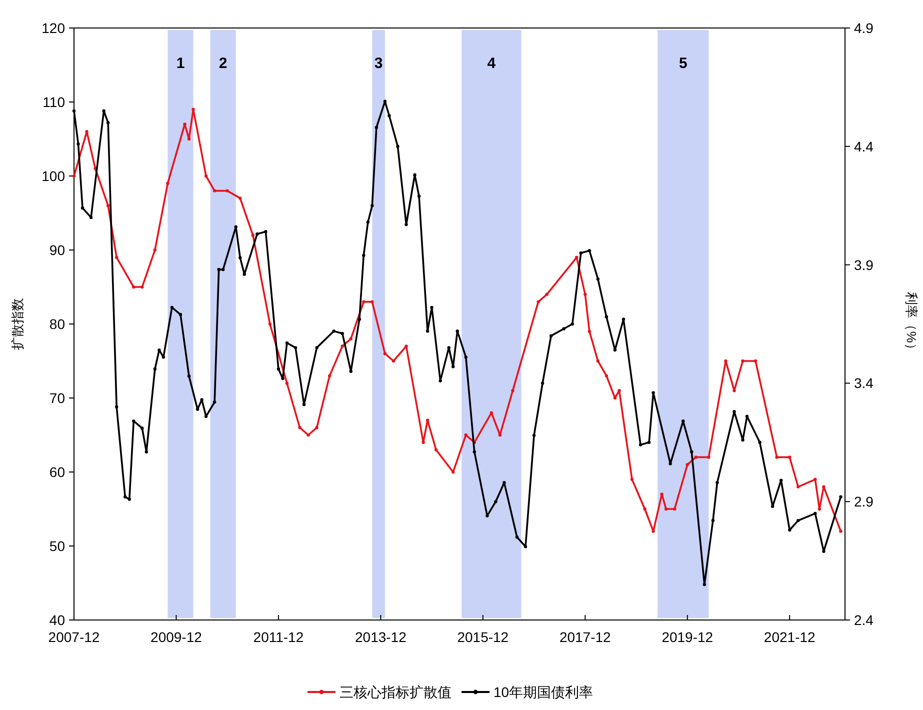 The width and height of the screenshot is (923, 710). What do you see at coordinates (57, 472) in the screenshot?
I see `y-tick-label: 60` at bounding box center [57, 472].